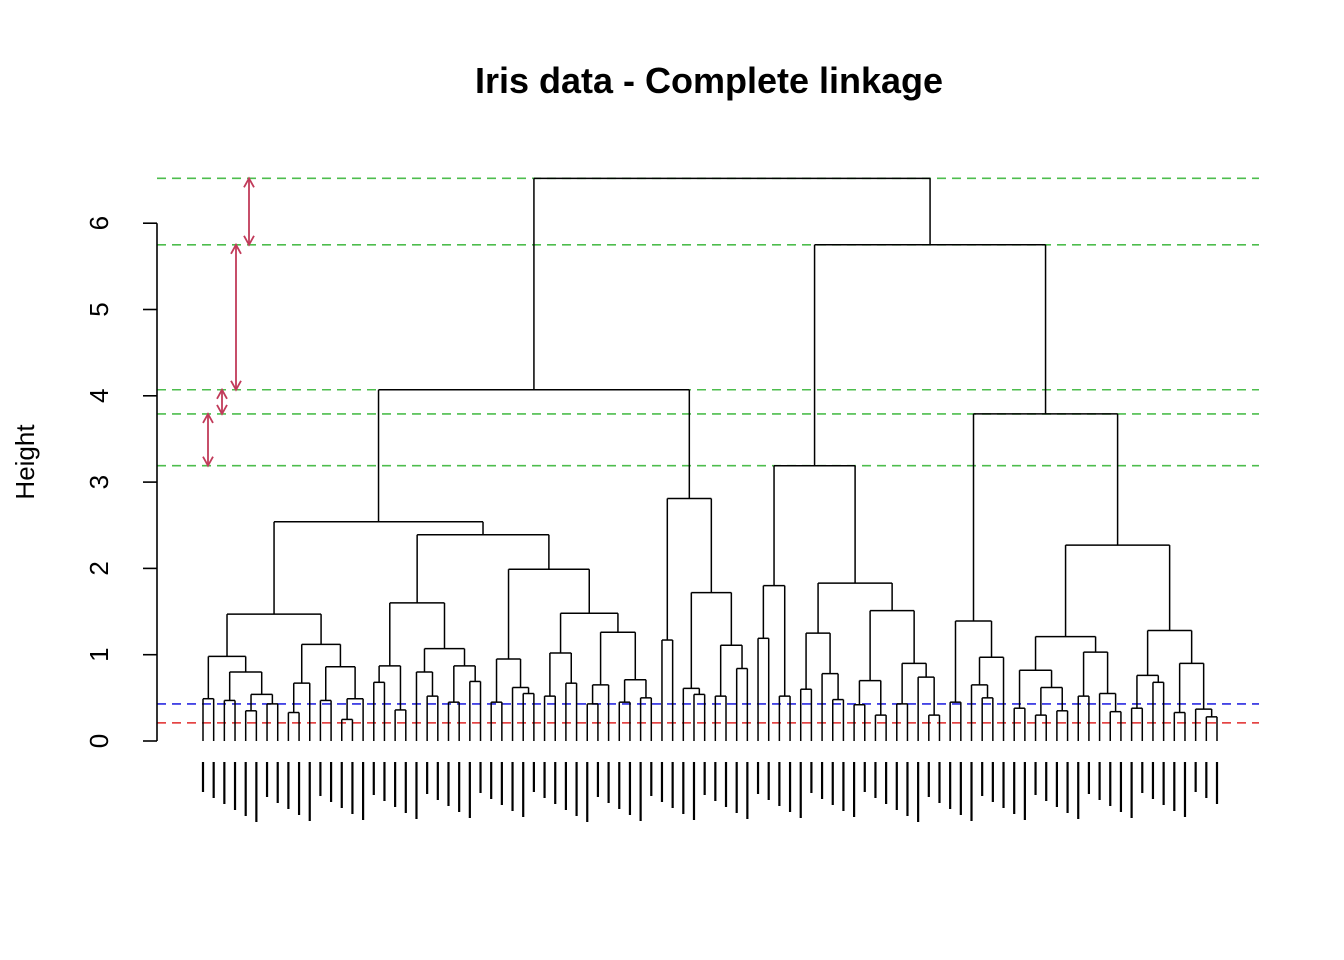 This screenshot has height=960, width=1344. I want to click on y-tick-label-4: 4, so click(99, 396).